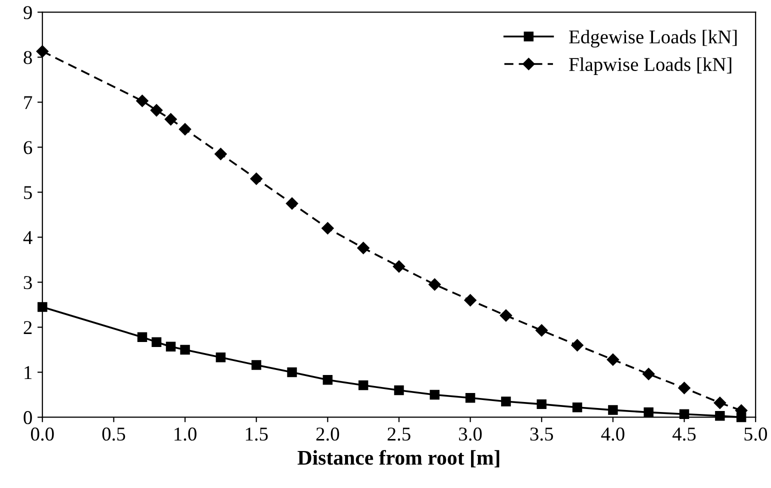 This screenshot has height=488, width=771. I want to click on y-tick-label: 3, so click(28, 283).